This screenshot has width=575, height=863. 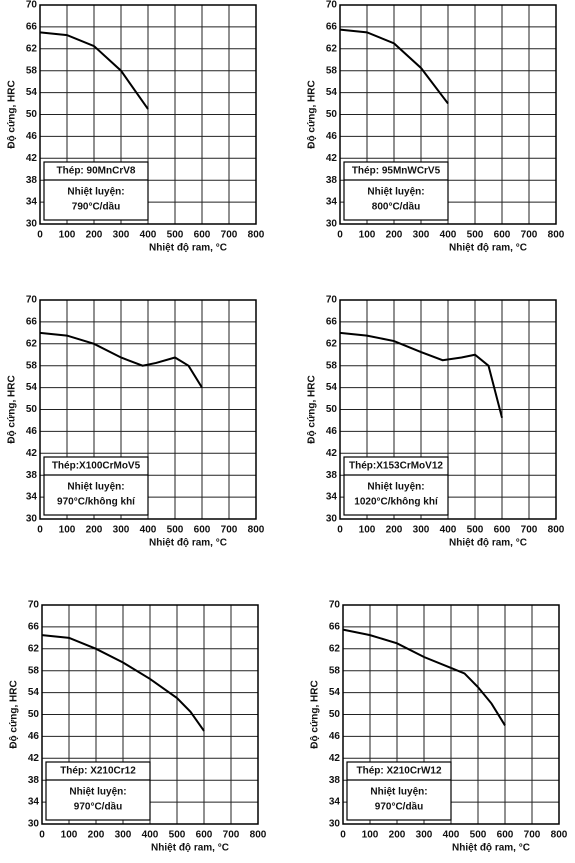 What do you see at coordinates (96, 207) in the screenshot?
I see `note-treatment: 790°C/dầu` at bounding box center [96, 207].